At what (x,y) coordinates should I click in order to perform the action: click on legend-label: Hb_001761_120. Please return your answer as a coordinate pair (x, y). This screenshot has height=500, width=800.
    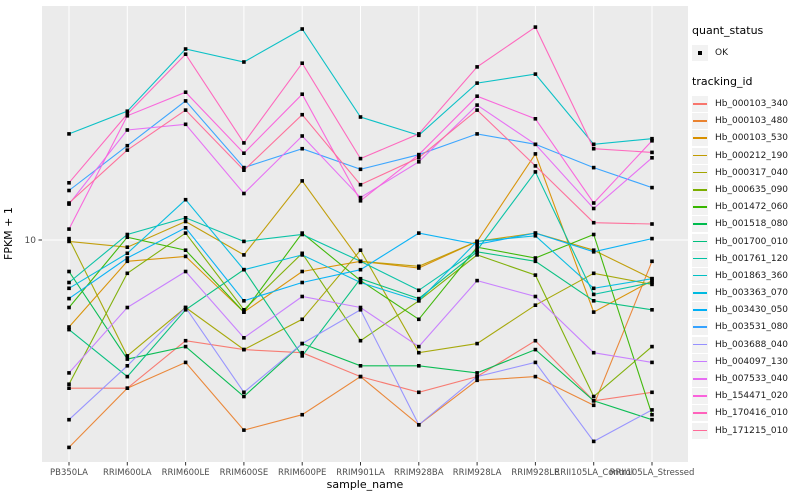
    Looking at the image, I should click on (752, 258).